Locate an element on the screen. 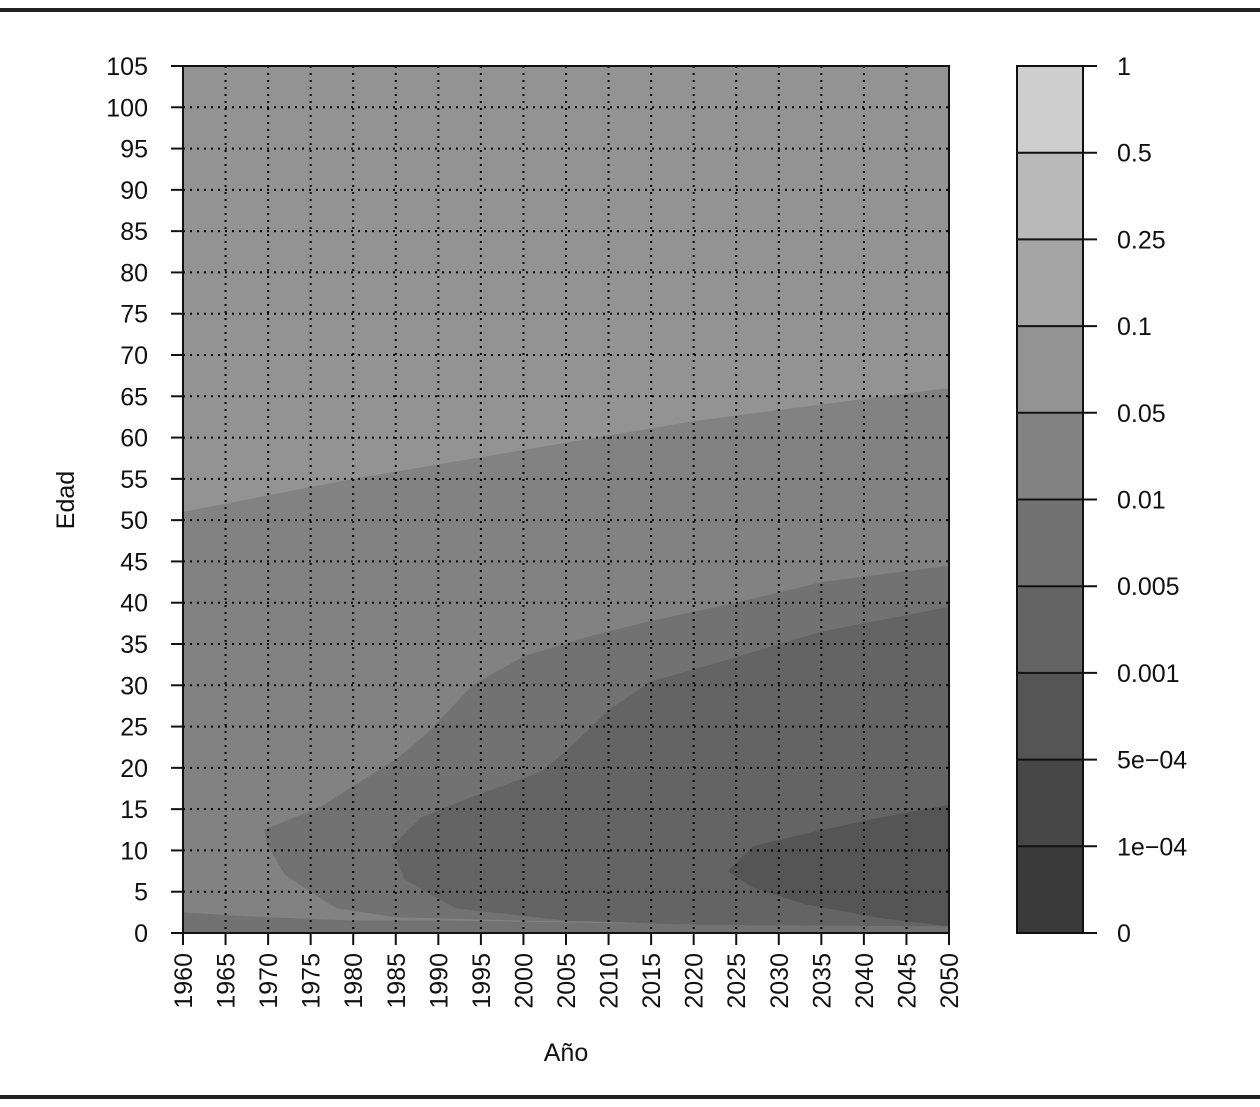 The width and height of the screenshot is (1260, 1107). x-tick-label-0: 1960 is located at coordinates (184, 981).